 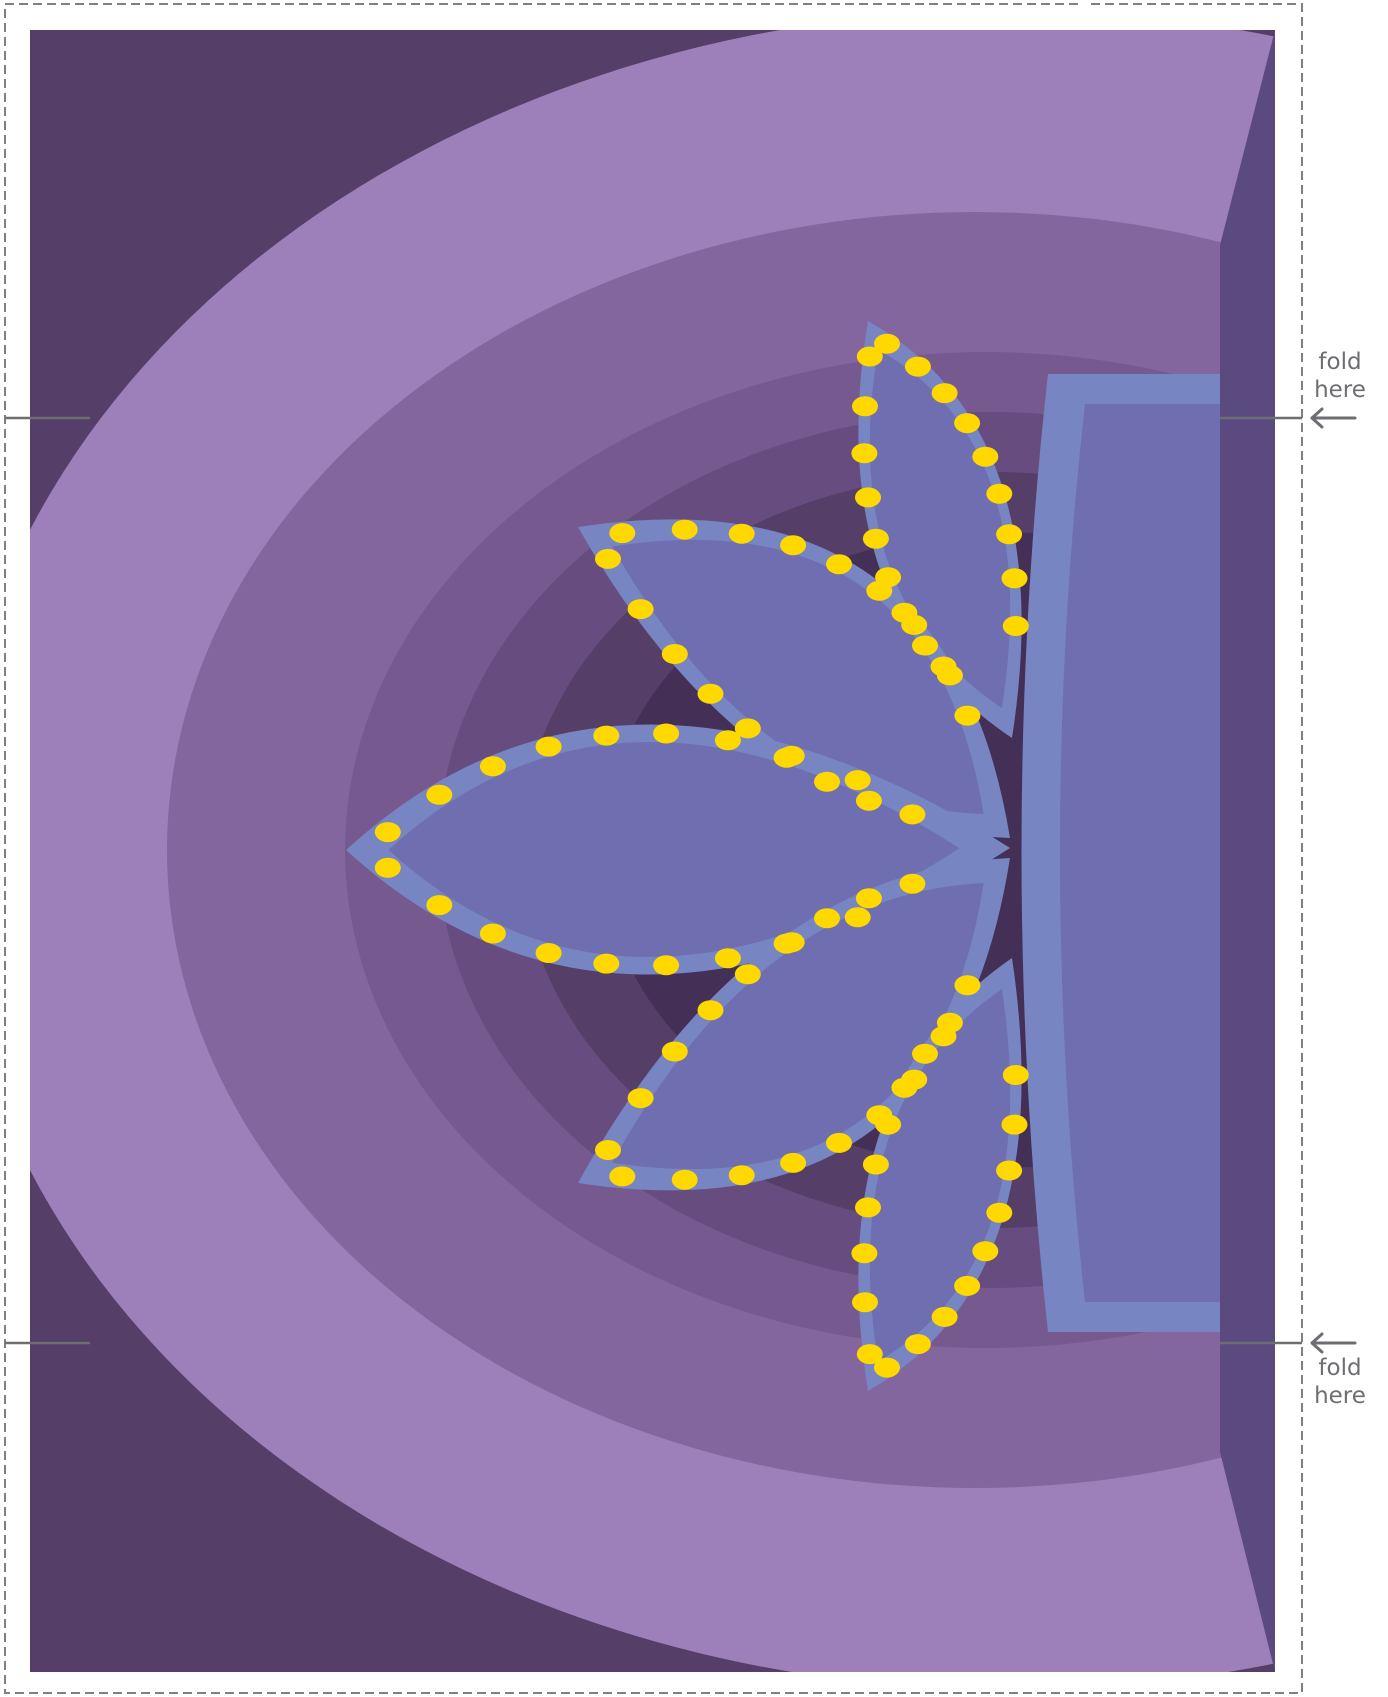 What do you see at coordinates (940, 1175) in the screenshot?
I see `lotus-petal-bottom-back-fill` at bounding box center [940, 1175].